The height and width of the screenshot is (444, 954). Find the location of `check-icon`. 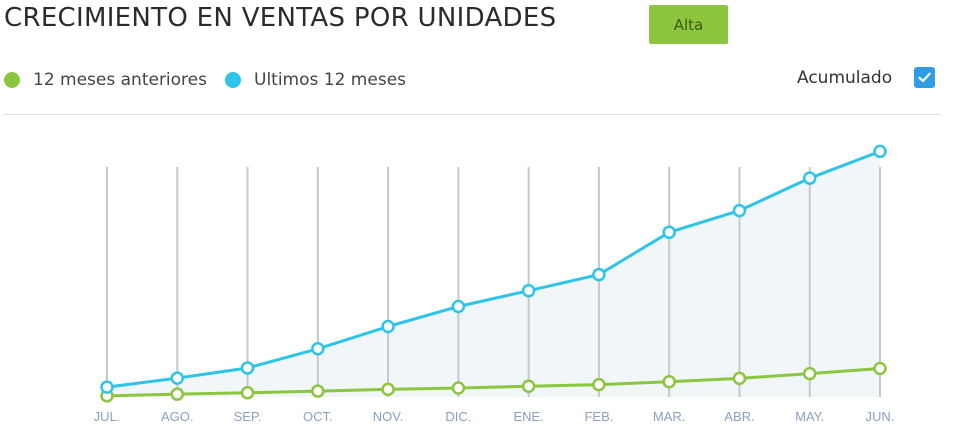

check-icon is located at coordinates (924, 77).